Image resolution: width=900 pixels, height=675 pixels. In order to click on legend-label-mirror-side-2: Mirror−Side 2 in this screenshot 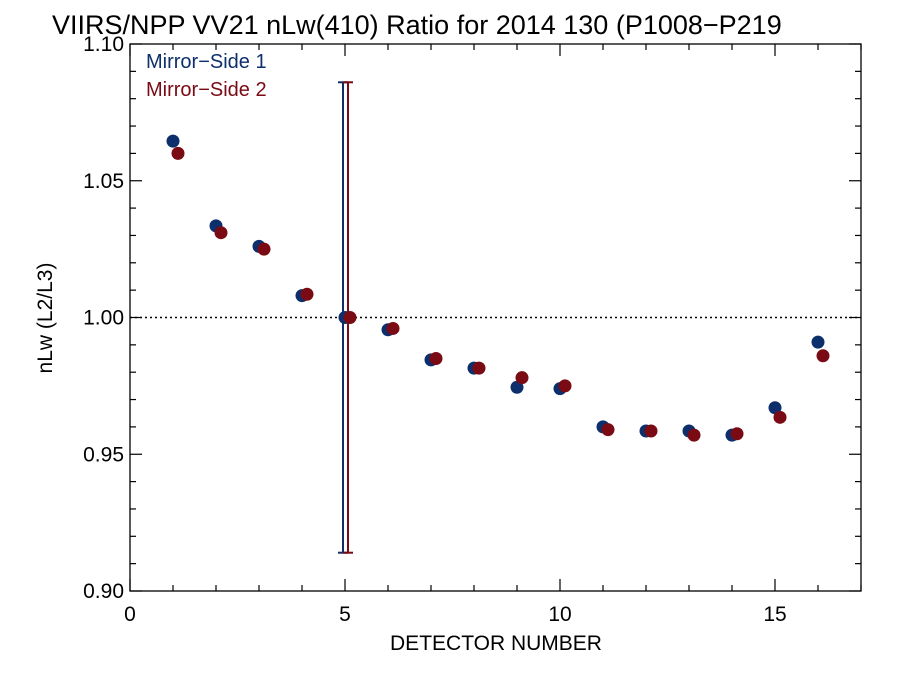, I will do `click(206, 90)`.